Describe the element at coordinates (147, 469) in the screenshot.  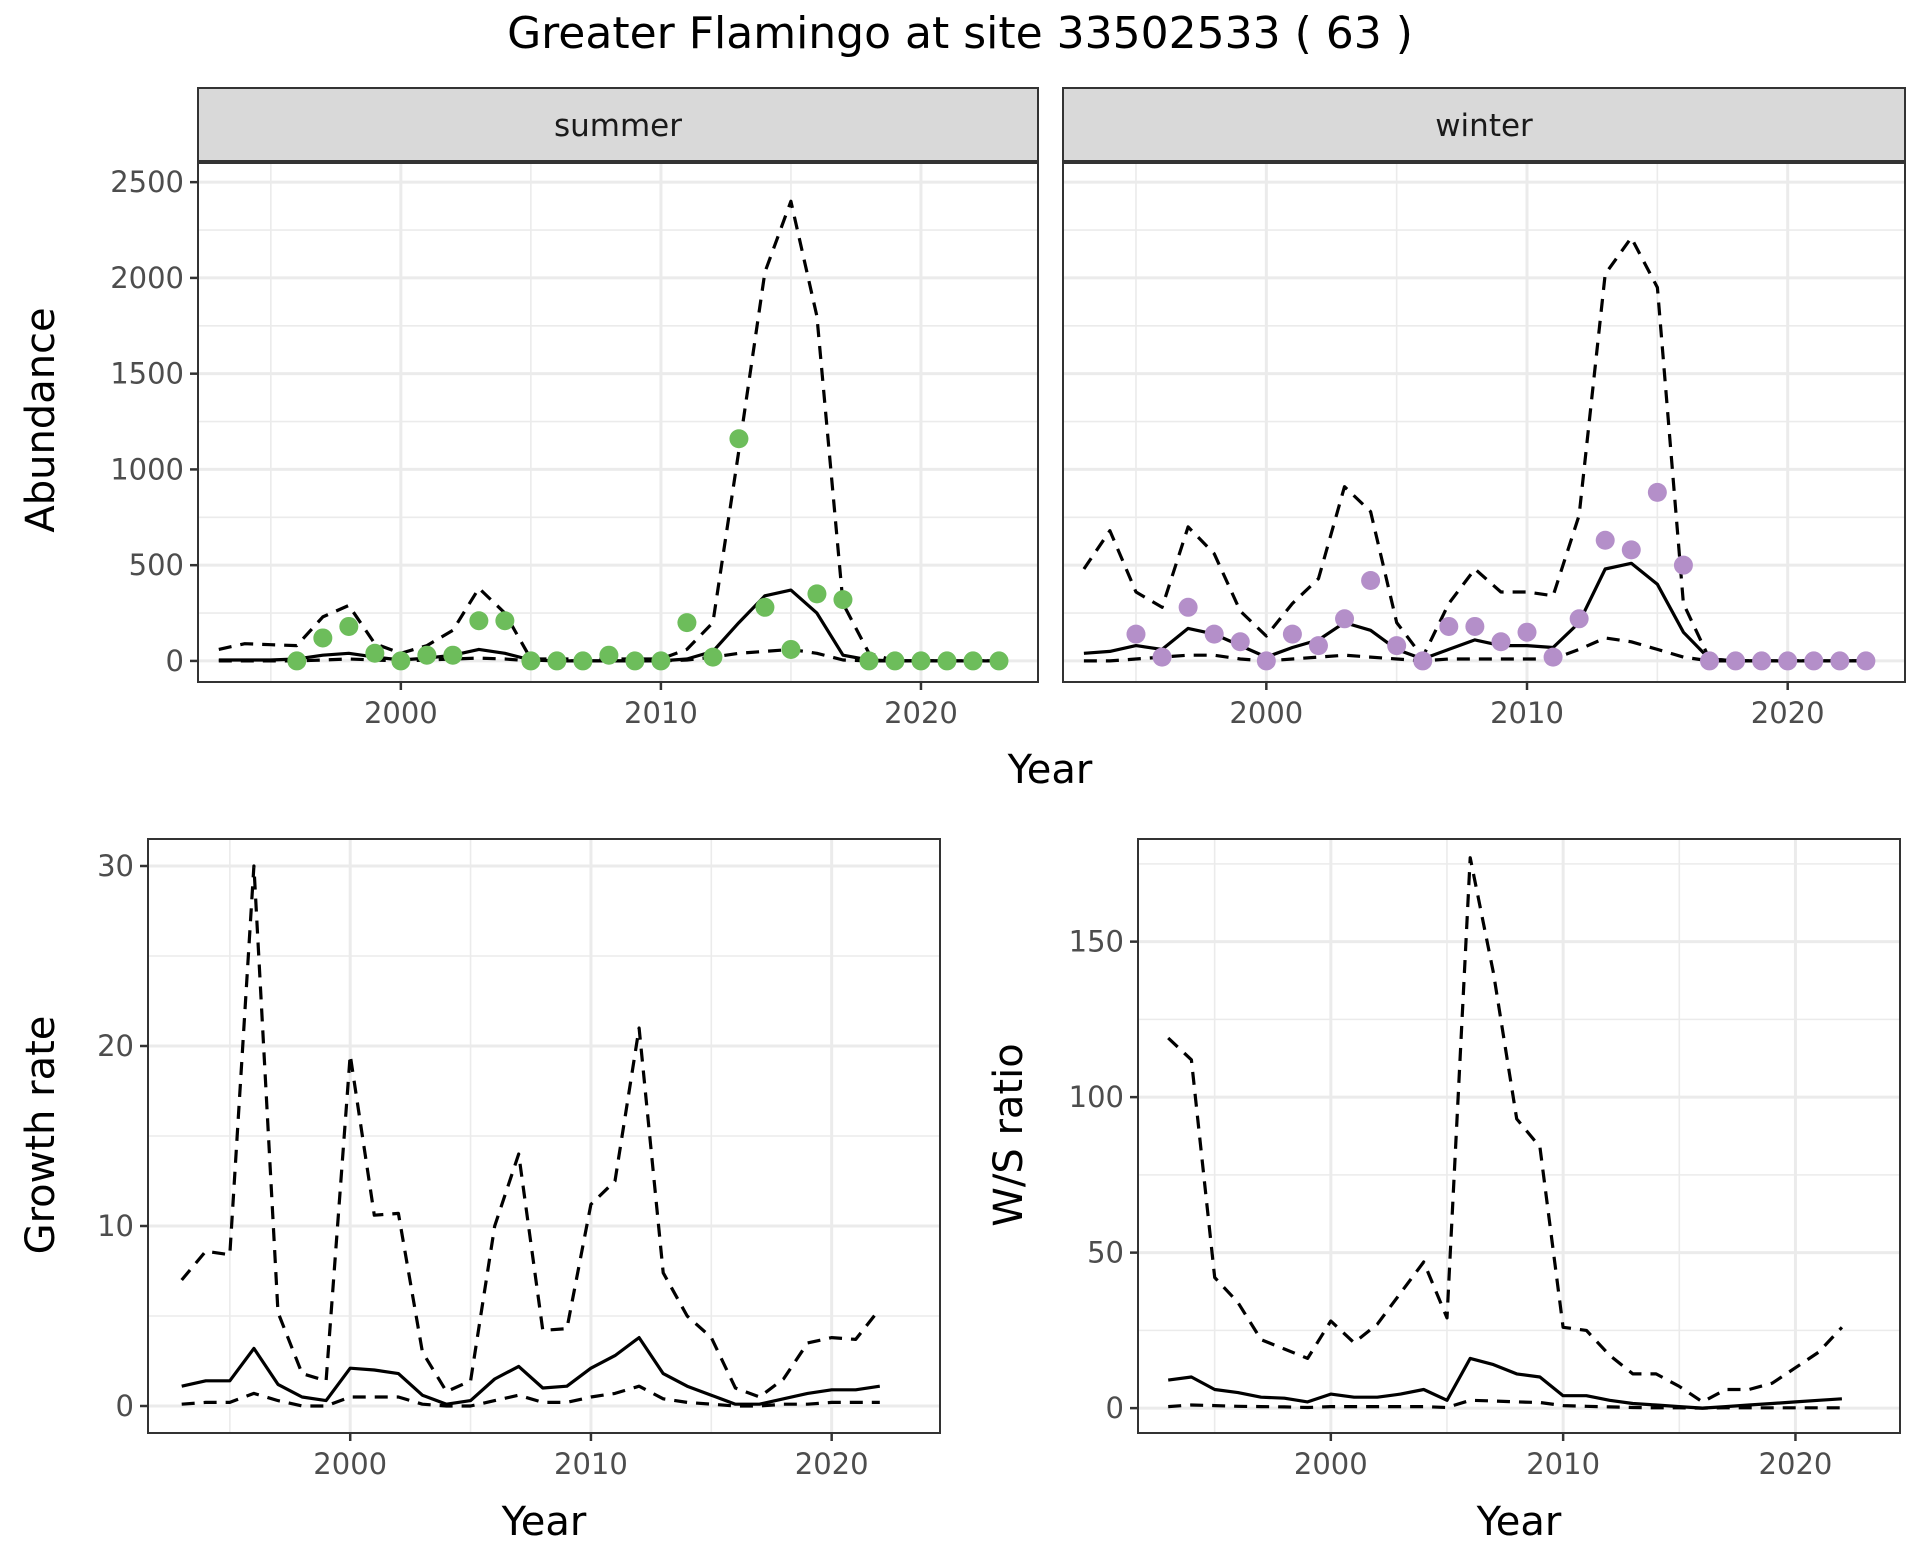
I see `y-tick-label: 1000` at that location.